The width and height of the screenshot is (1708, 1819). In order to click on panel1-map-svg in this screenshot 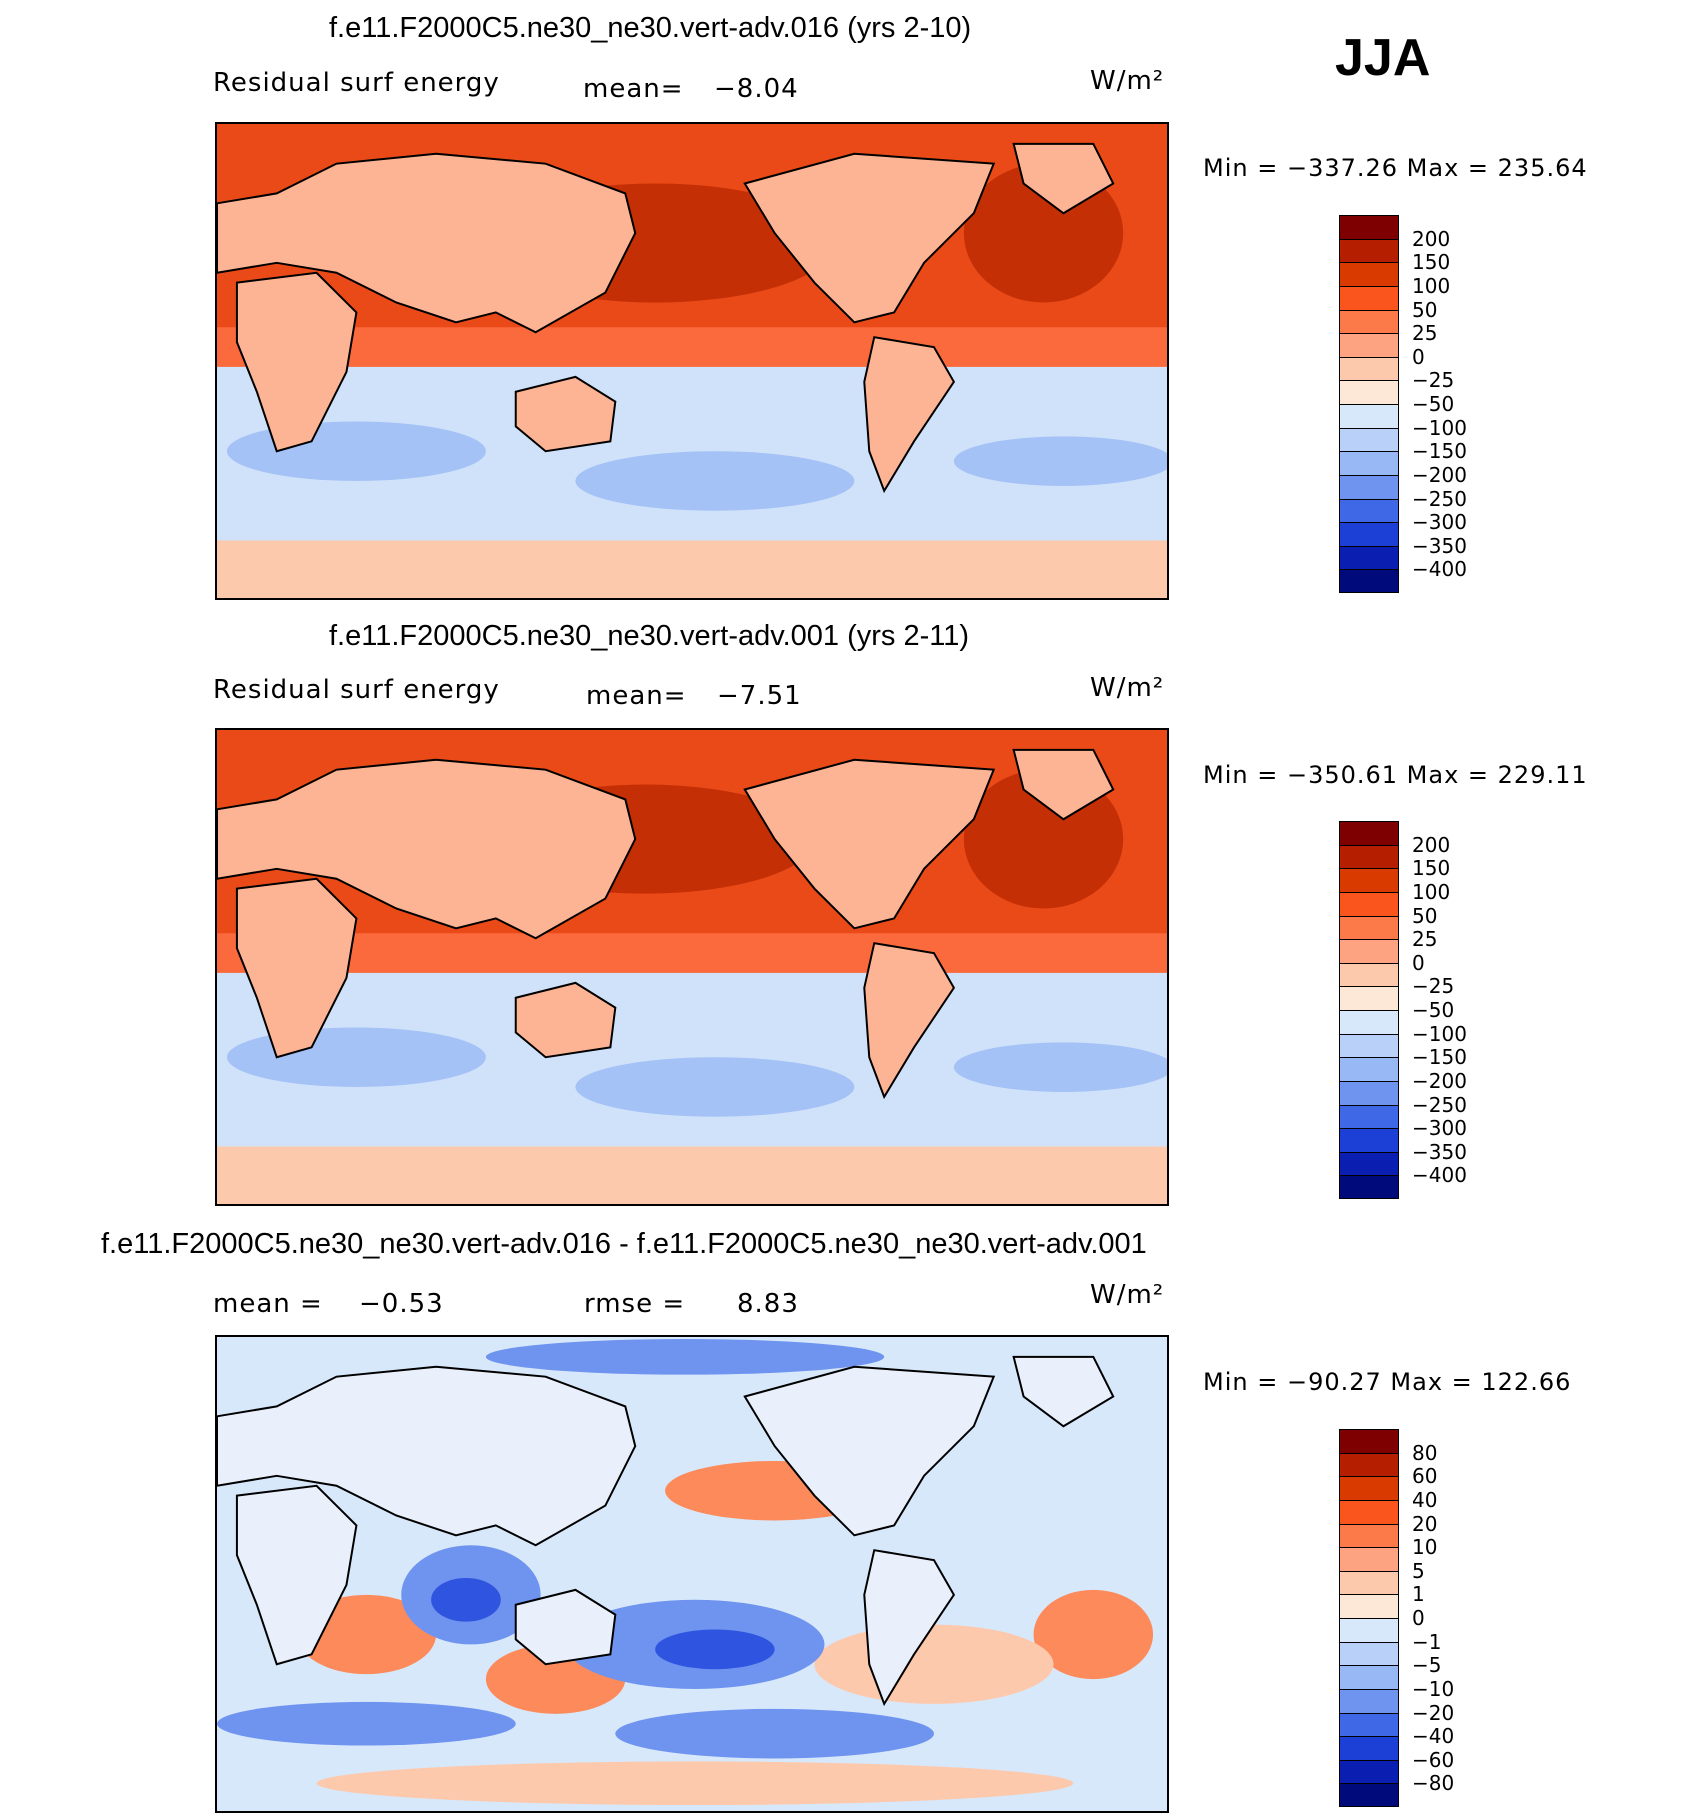, I will do `click(692, 361)`.